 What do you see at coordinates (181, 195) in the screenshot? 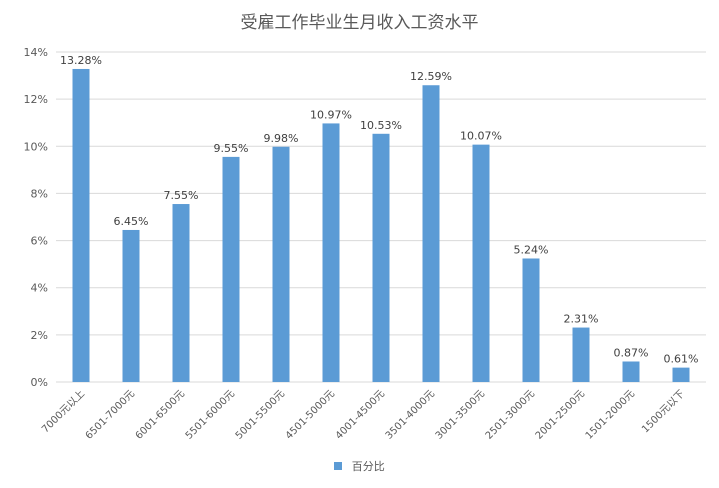
I see `data-label: 7.55%` at bounding box center [181, 195].